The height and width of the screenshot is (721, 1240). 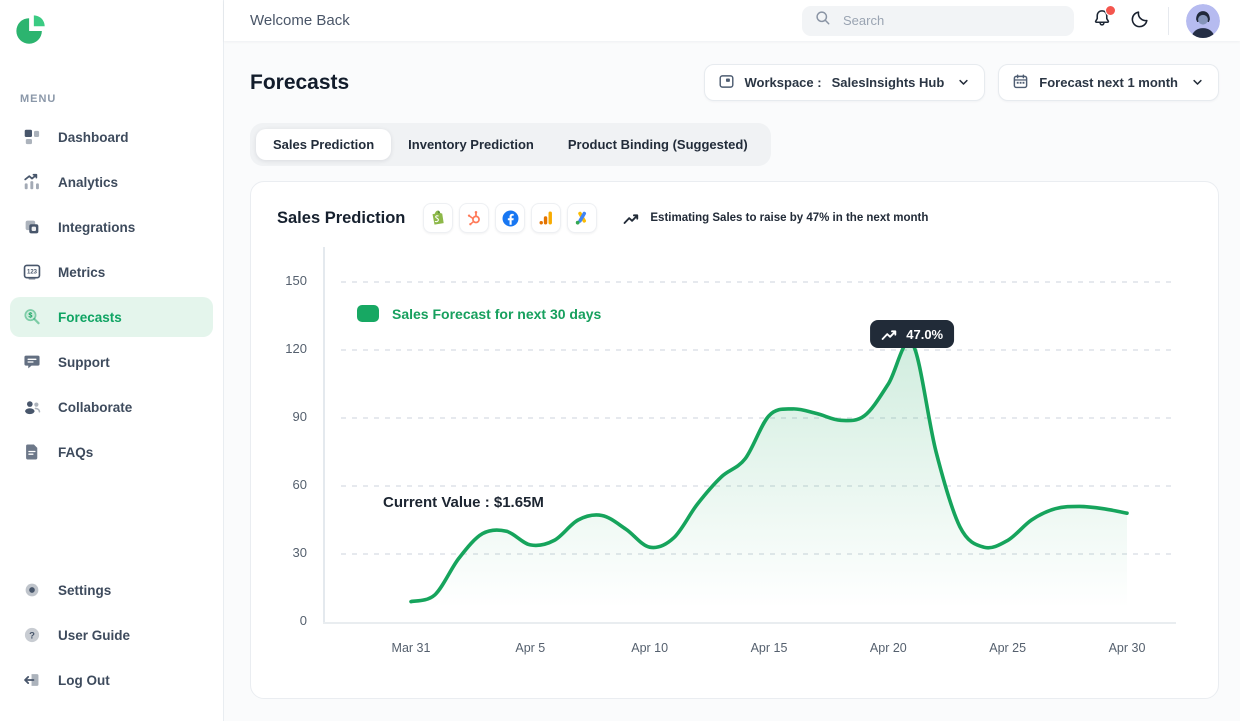 I want to click on peak-tooltip: 47.0%, so click(x=912, y=334).